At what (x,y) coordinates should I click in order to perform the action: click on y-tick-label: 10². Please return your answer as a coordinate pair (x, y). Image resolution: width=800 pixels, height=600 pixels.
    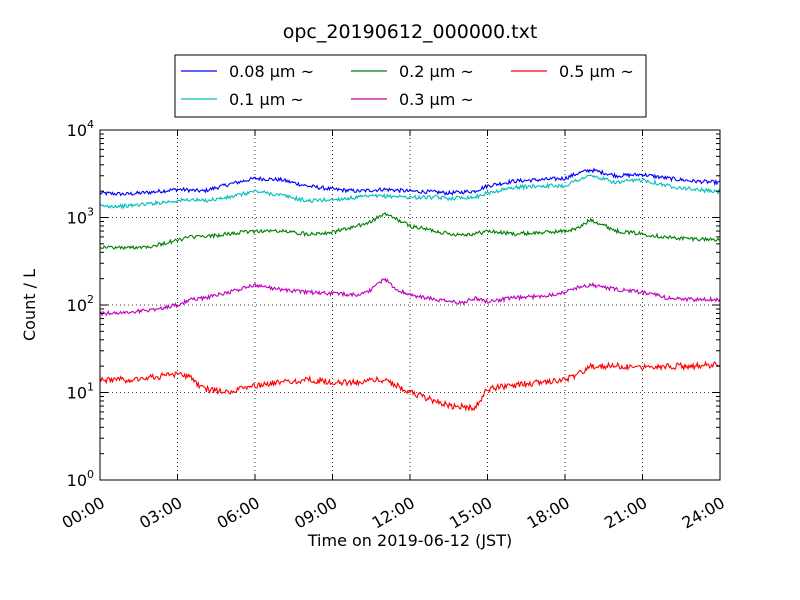
    Looking at the image, I should click on (80, 304).